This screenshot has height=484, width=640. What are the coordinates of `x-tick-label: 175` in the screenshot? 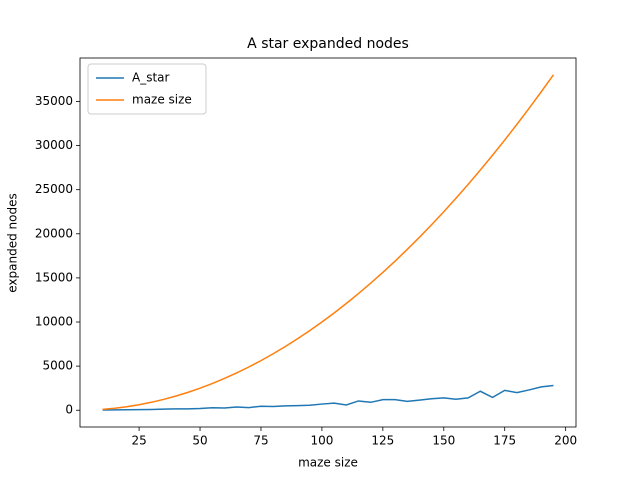 It's located at (504, 441).